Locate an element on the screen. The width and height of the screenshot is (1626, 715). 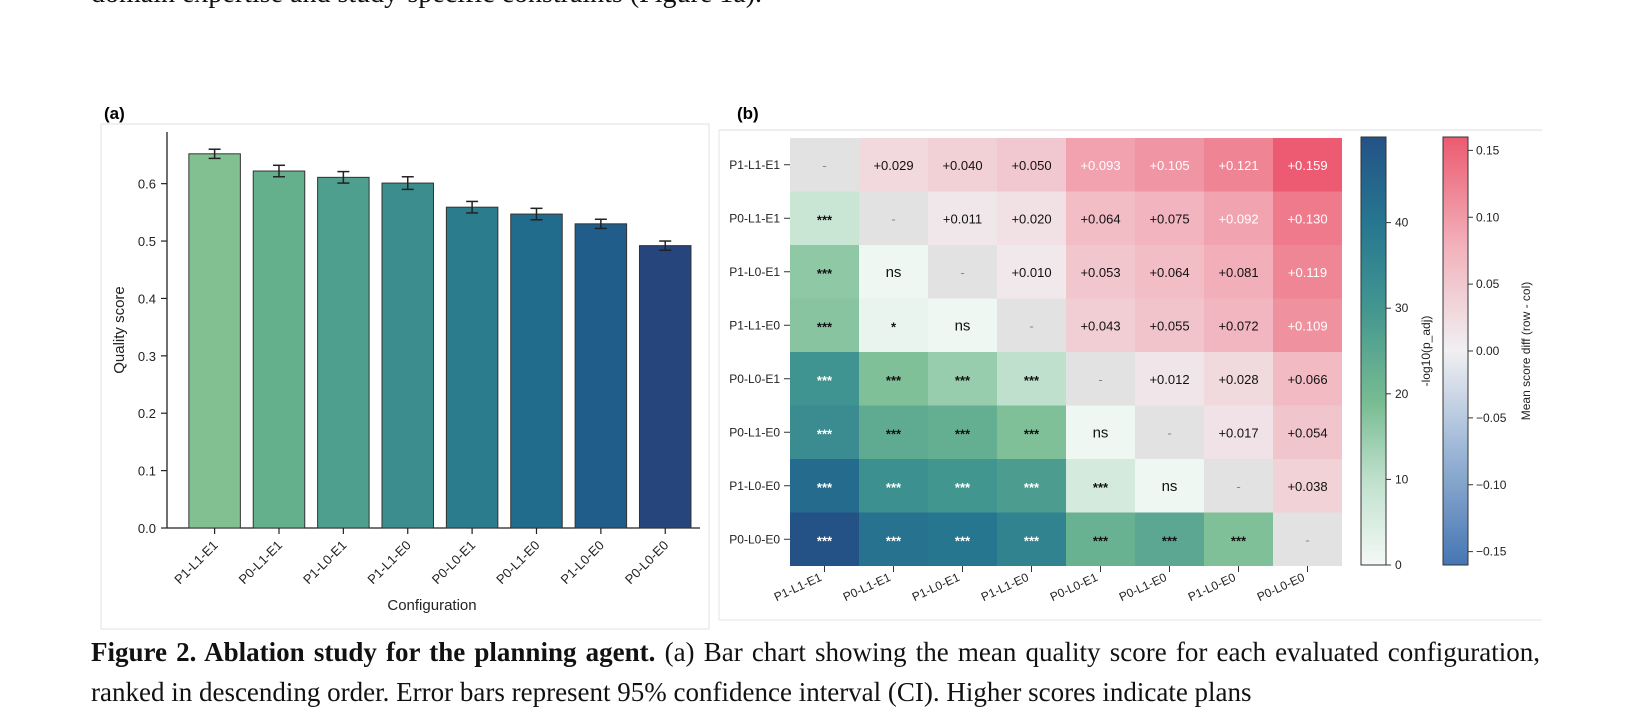
col-label: P1-L1-E0 is located at coordinates (1005, 587).